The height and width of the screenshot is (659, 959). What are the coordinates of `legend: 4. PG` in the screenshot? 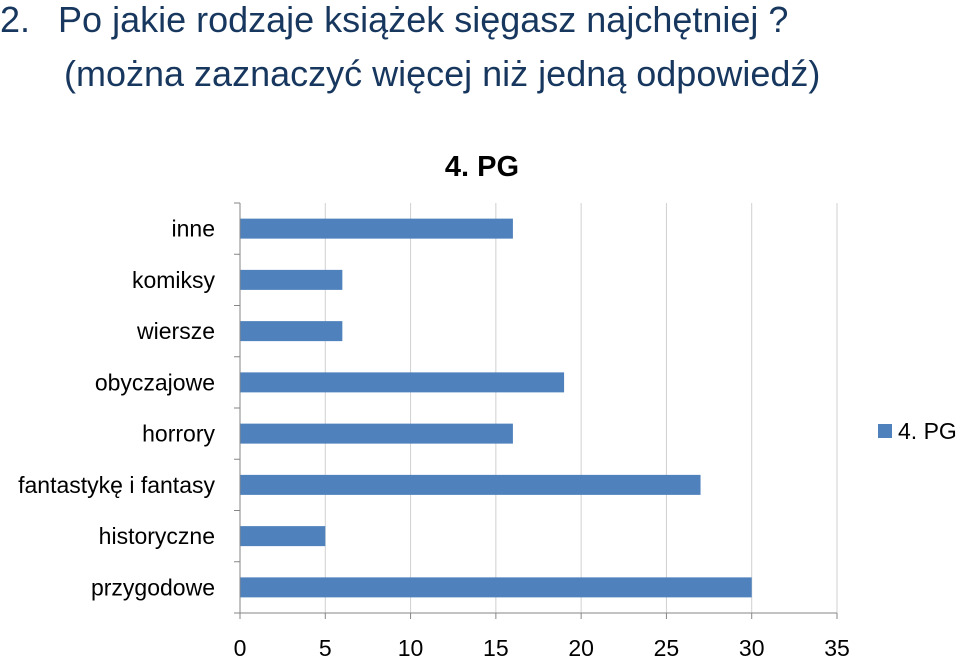 It's located at (917, 431).